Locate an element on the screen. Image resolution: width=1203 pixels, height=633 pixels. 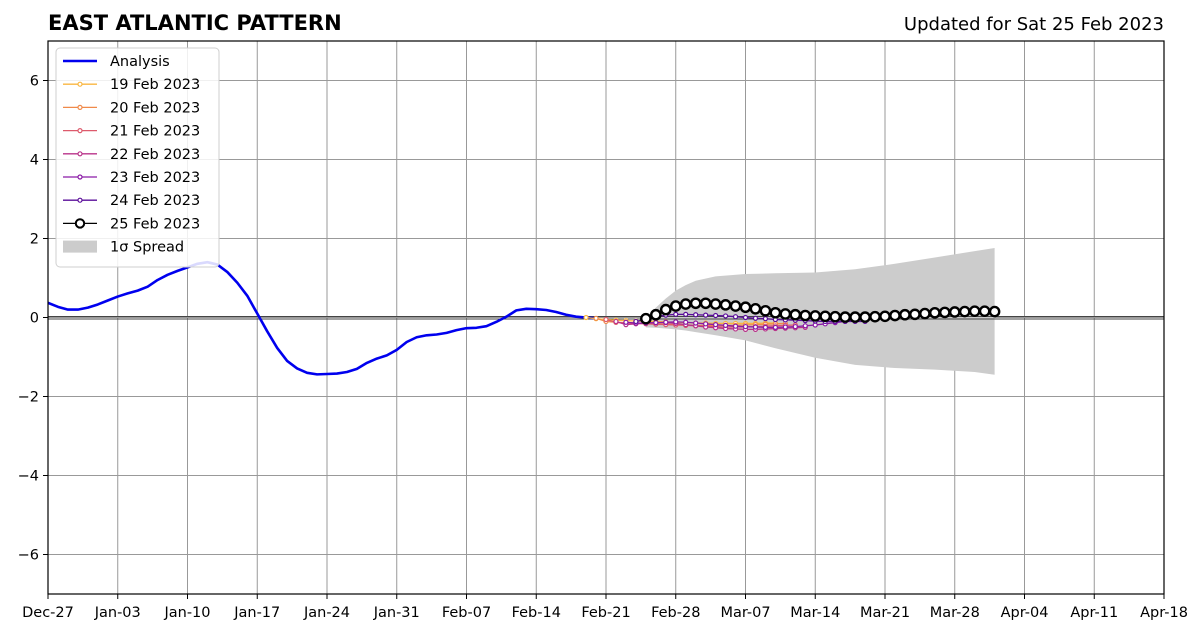
x-tick-label: Mar-07 is located at coordinates (745, 613).